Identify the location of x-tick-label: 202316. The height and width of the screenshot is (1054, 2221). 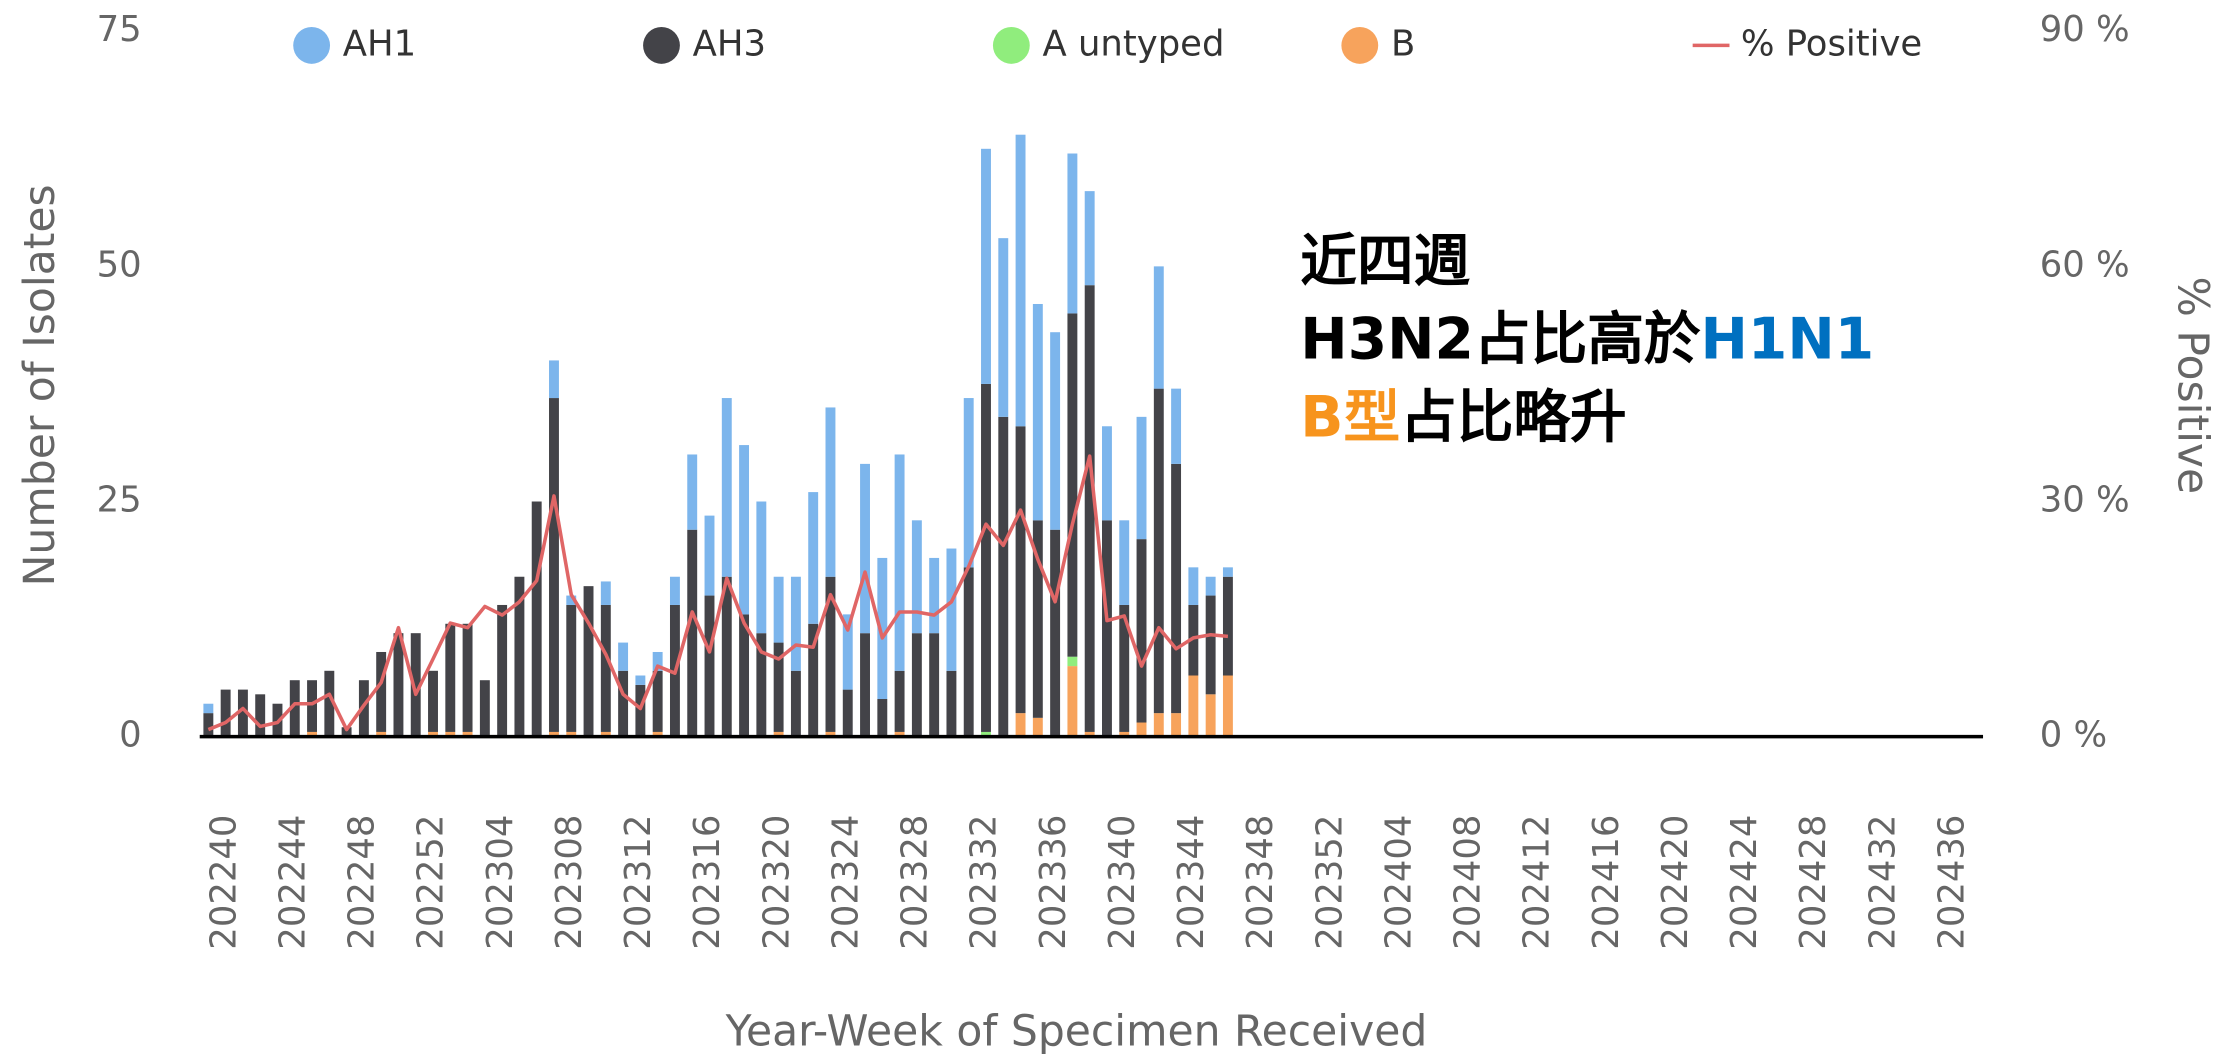
(707, 882).